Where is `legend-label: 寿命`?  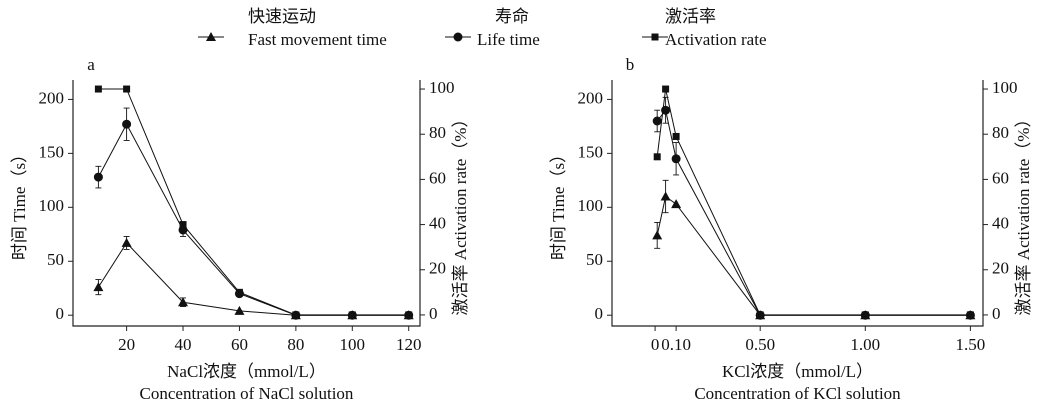 legend-label: 寿命 is located at coordinates (512, 16).